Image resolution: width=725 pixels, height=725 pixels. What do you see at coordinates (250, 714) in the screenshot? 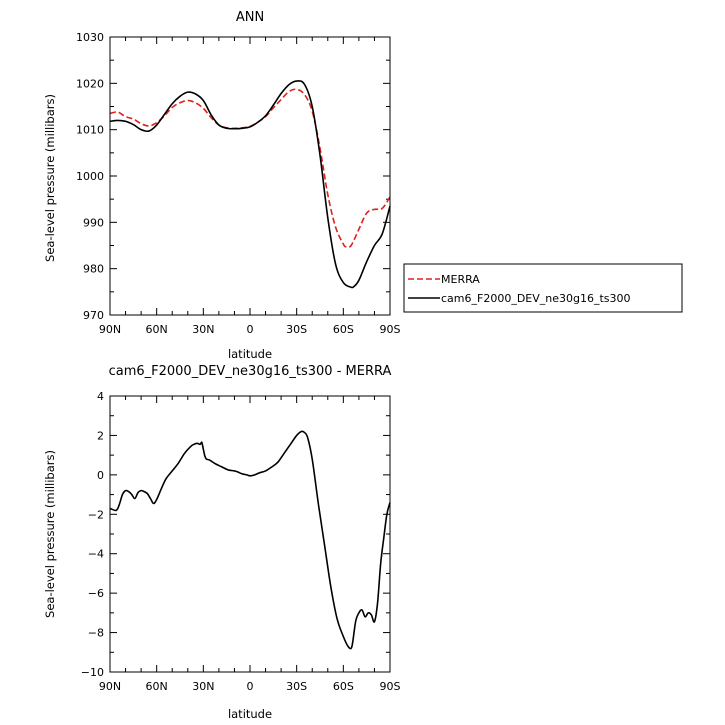
I see `bottom-x-axis-label: latitude` at bounding box center [250, 714].